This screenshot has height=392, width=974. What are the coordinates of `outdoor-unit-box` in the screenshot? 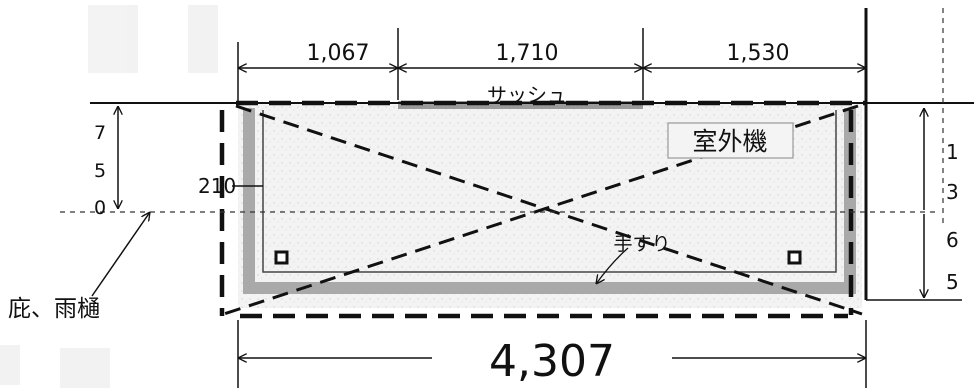 It's located at (730, 140).